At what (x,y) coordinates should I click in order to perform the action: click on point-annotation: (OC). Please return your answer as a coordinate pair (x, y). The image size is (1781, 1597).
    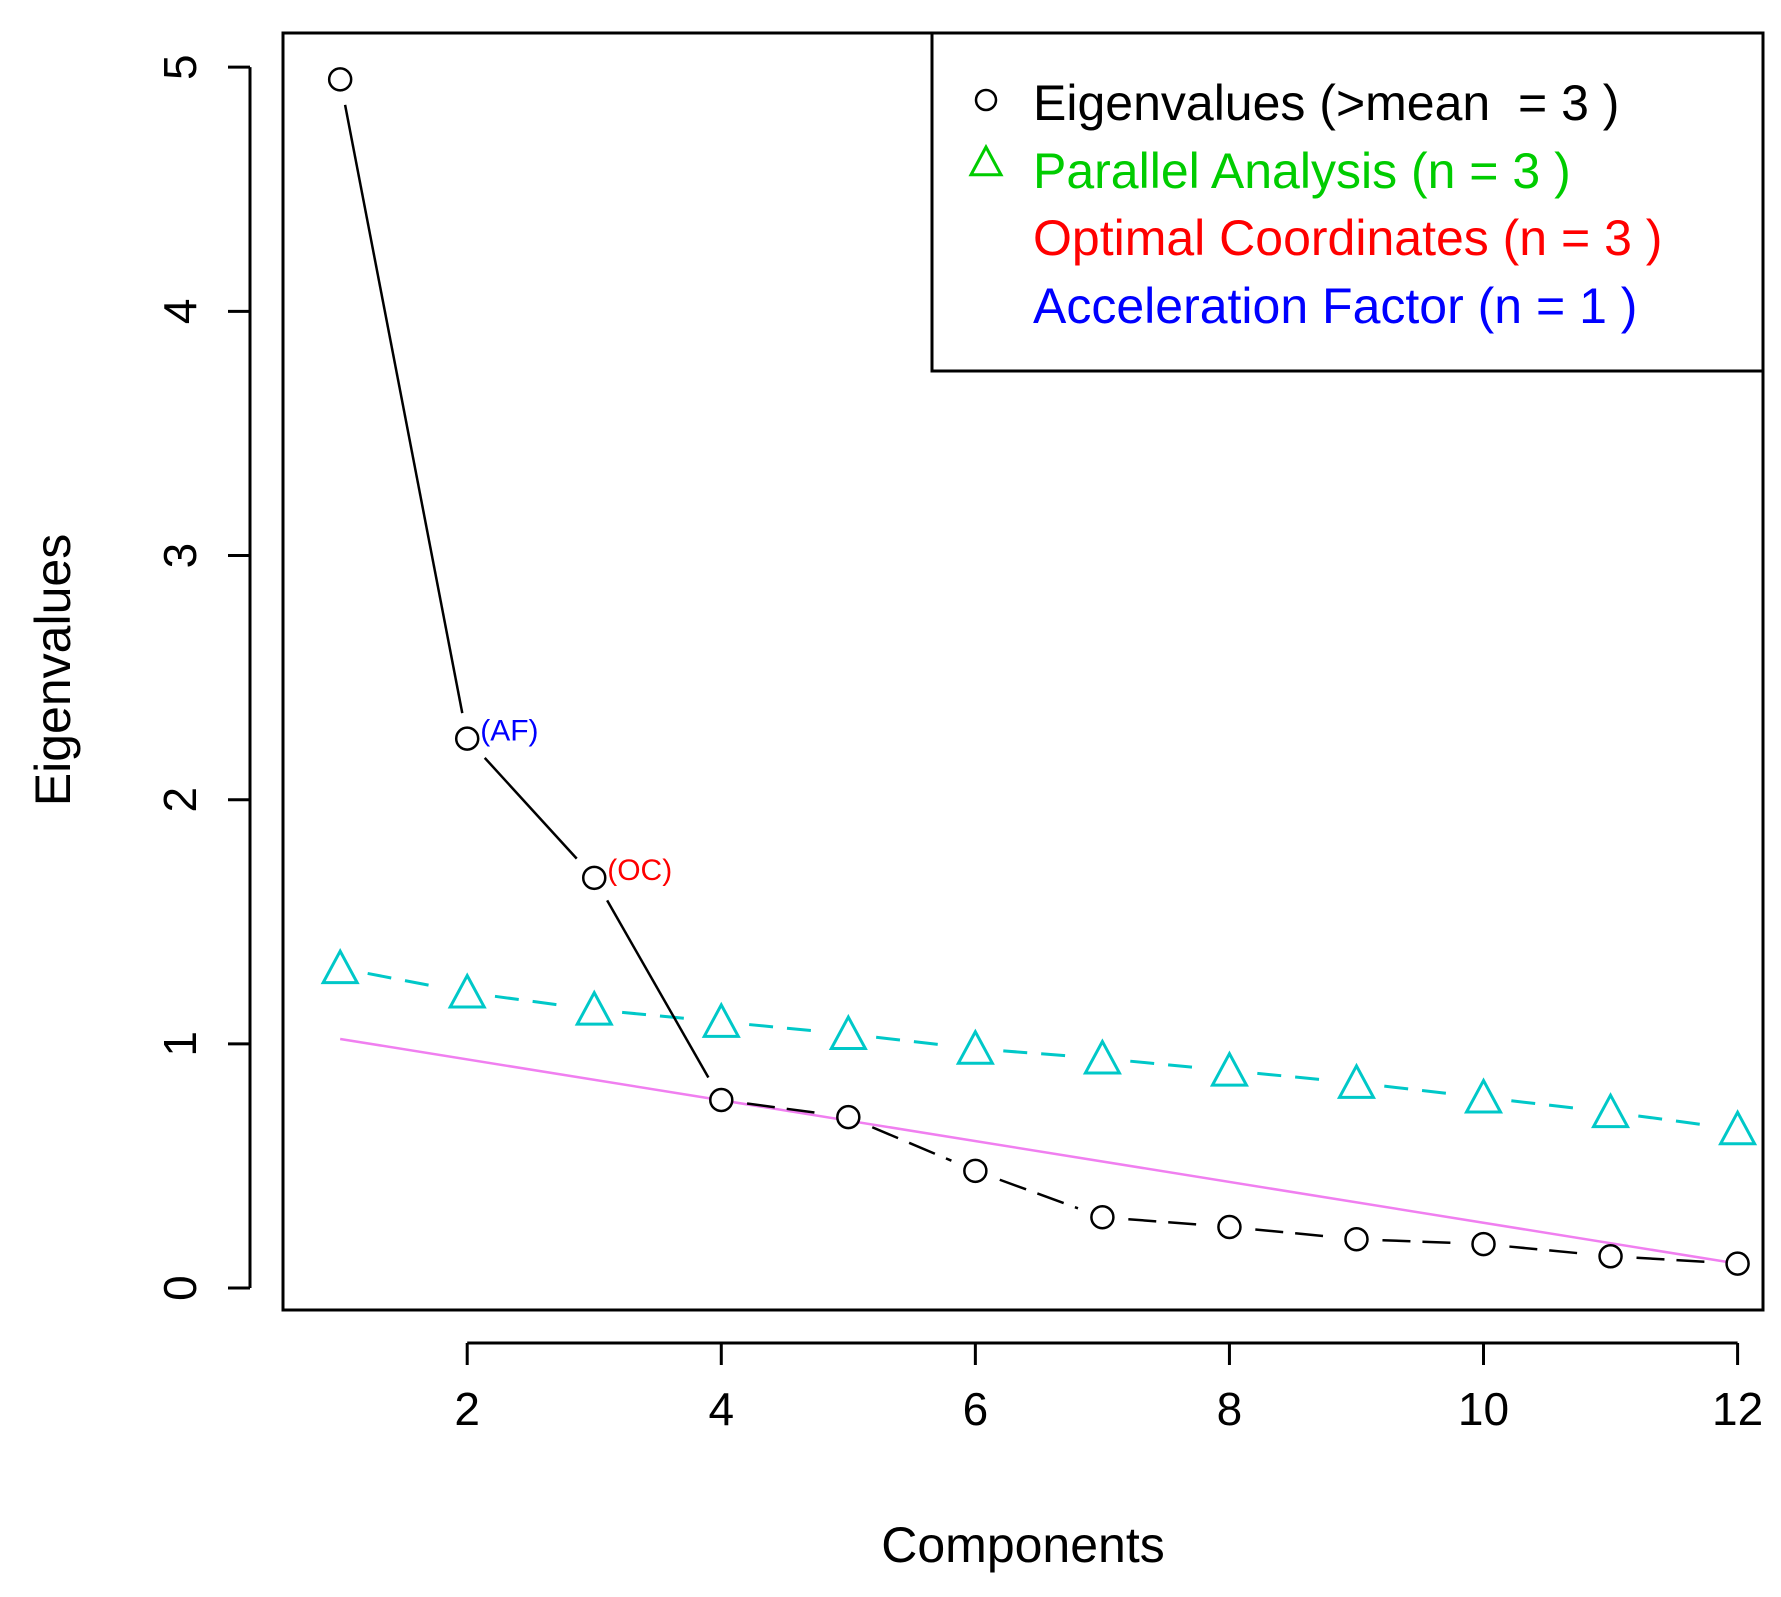
    Looking at the image, I should click on (639, 870).